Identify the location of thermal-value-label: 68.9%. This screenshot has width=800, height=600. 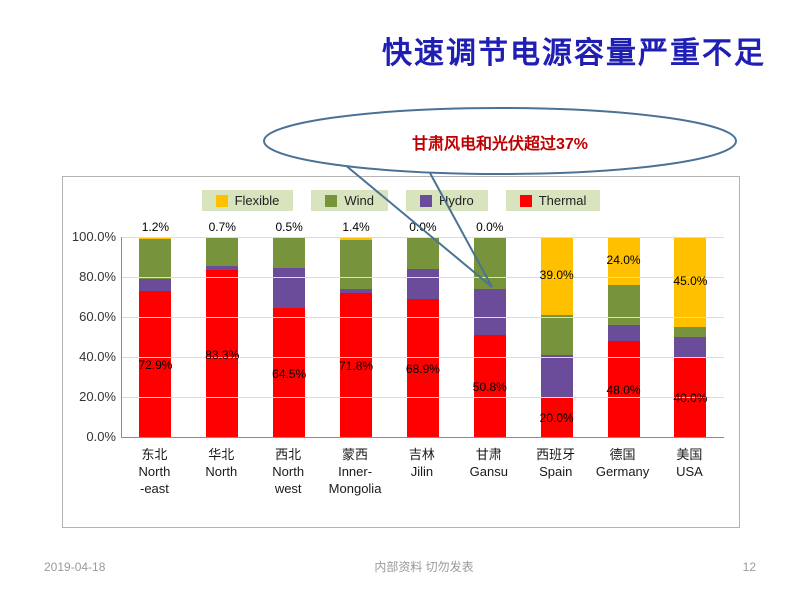
(422, 369).